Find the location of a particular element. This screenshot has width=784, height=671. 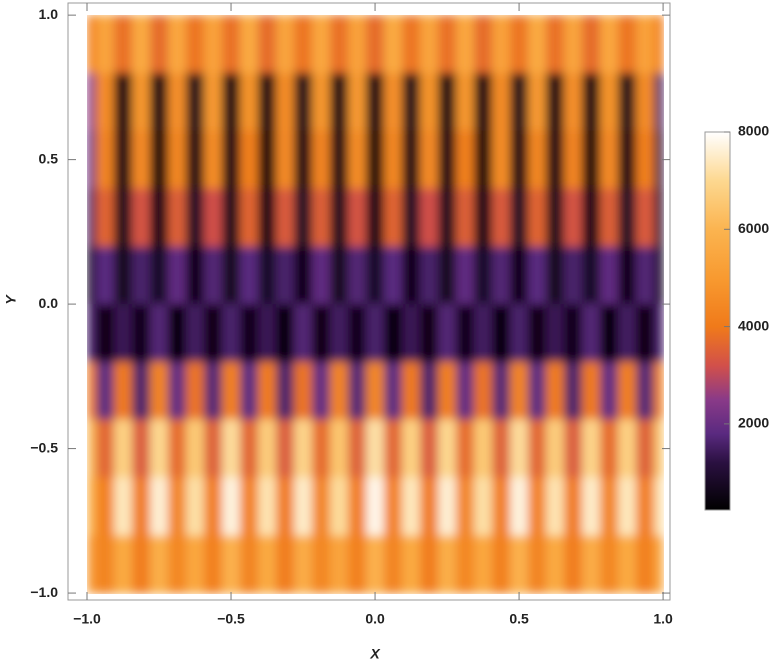

y-tick-label: 0.0 is located at coordinates (49, 303).